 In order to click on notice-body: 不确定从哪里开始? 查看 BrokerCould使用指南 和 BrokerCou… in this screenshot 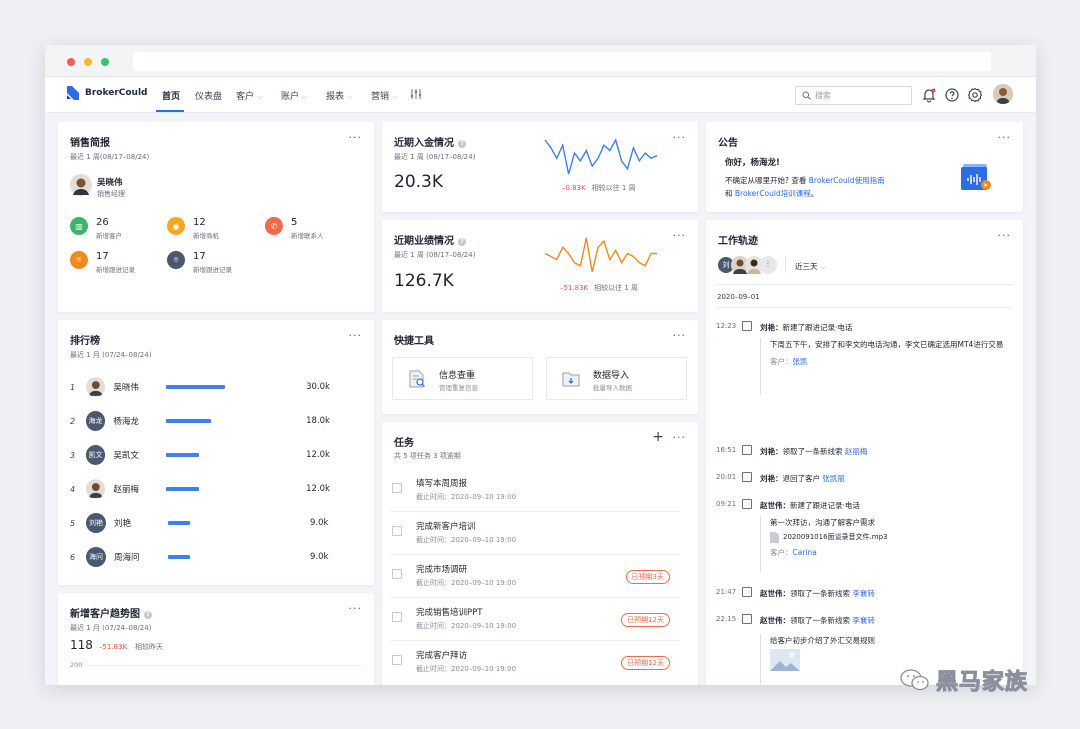, I will do `click(825, 187)`.